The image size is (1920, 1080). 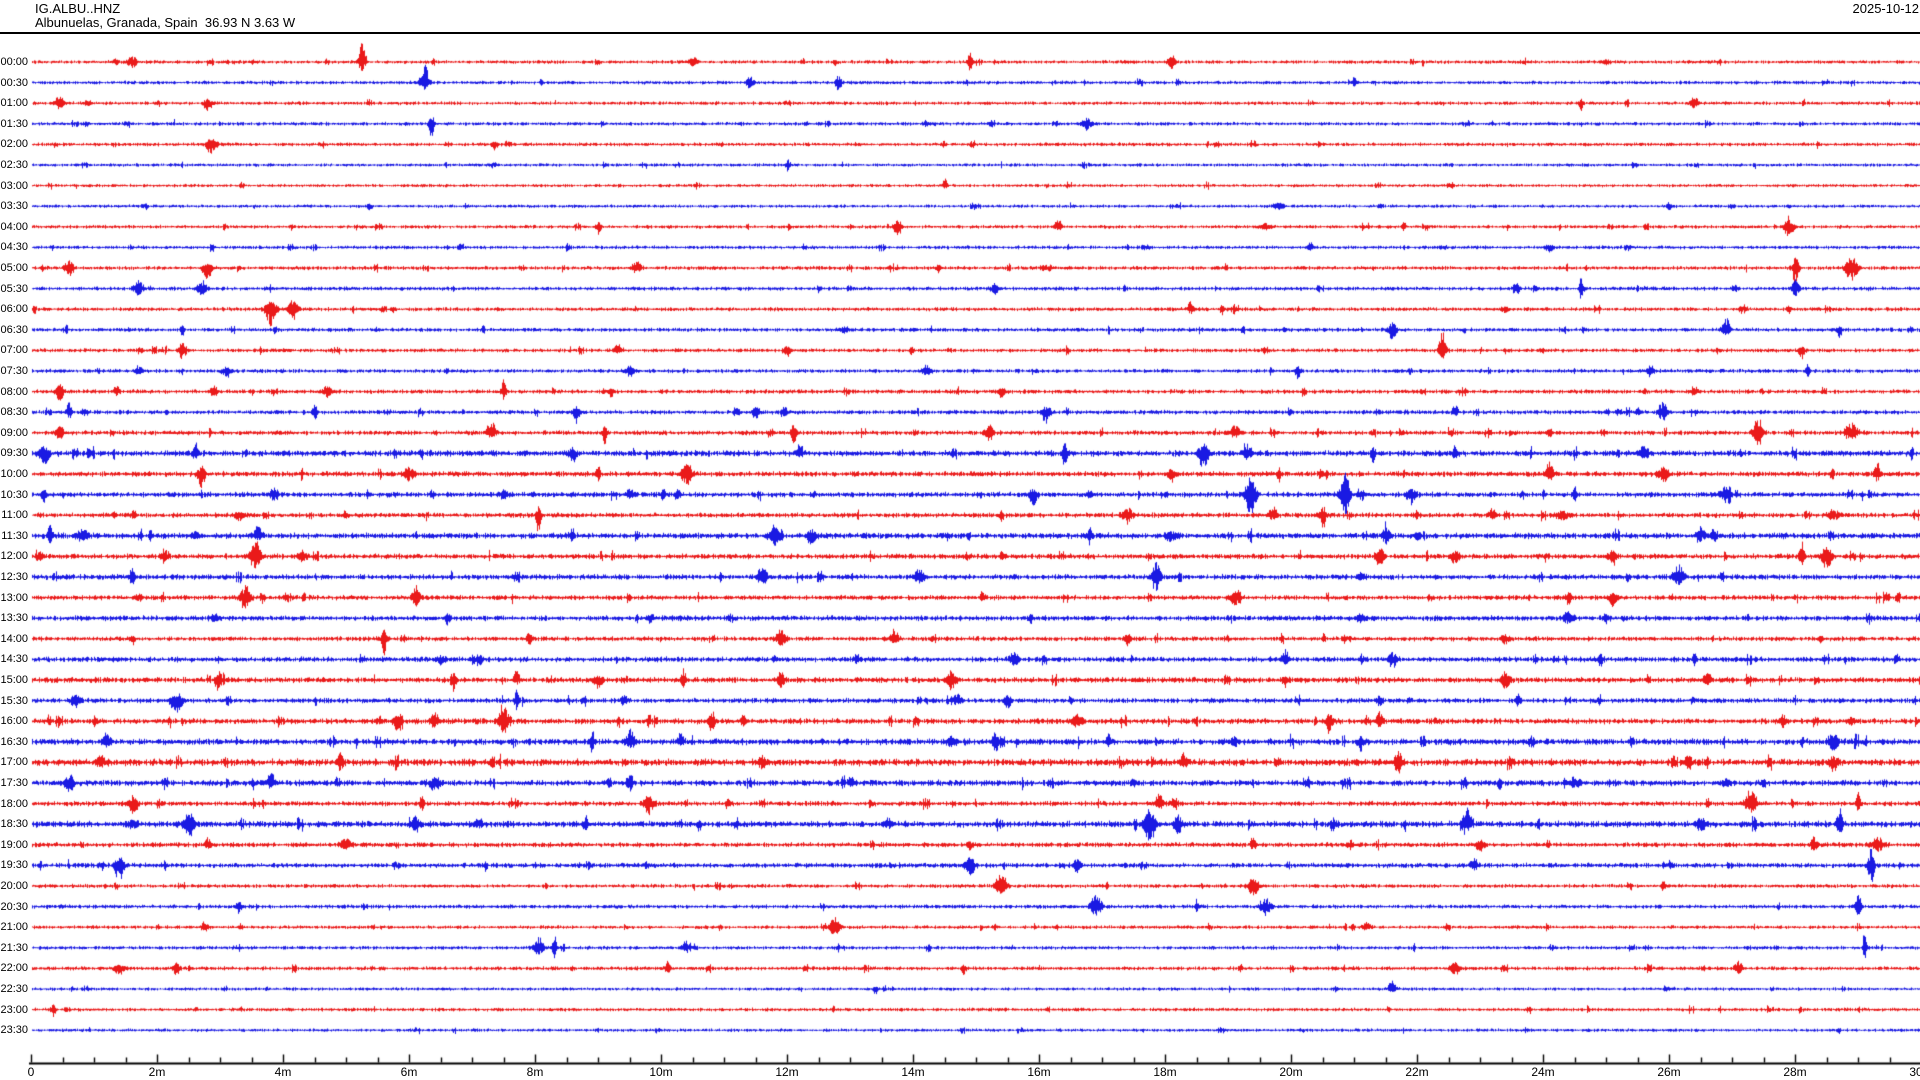 I want to click on row-time-label: 05:00, so click(x=14, y=268).